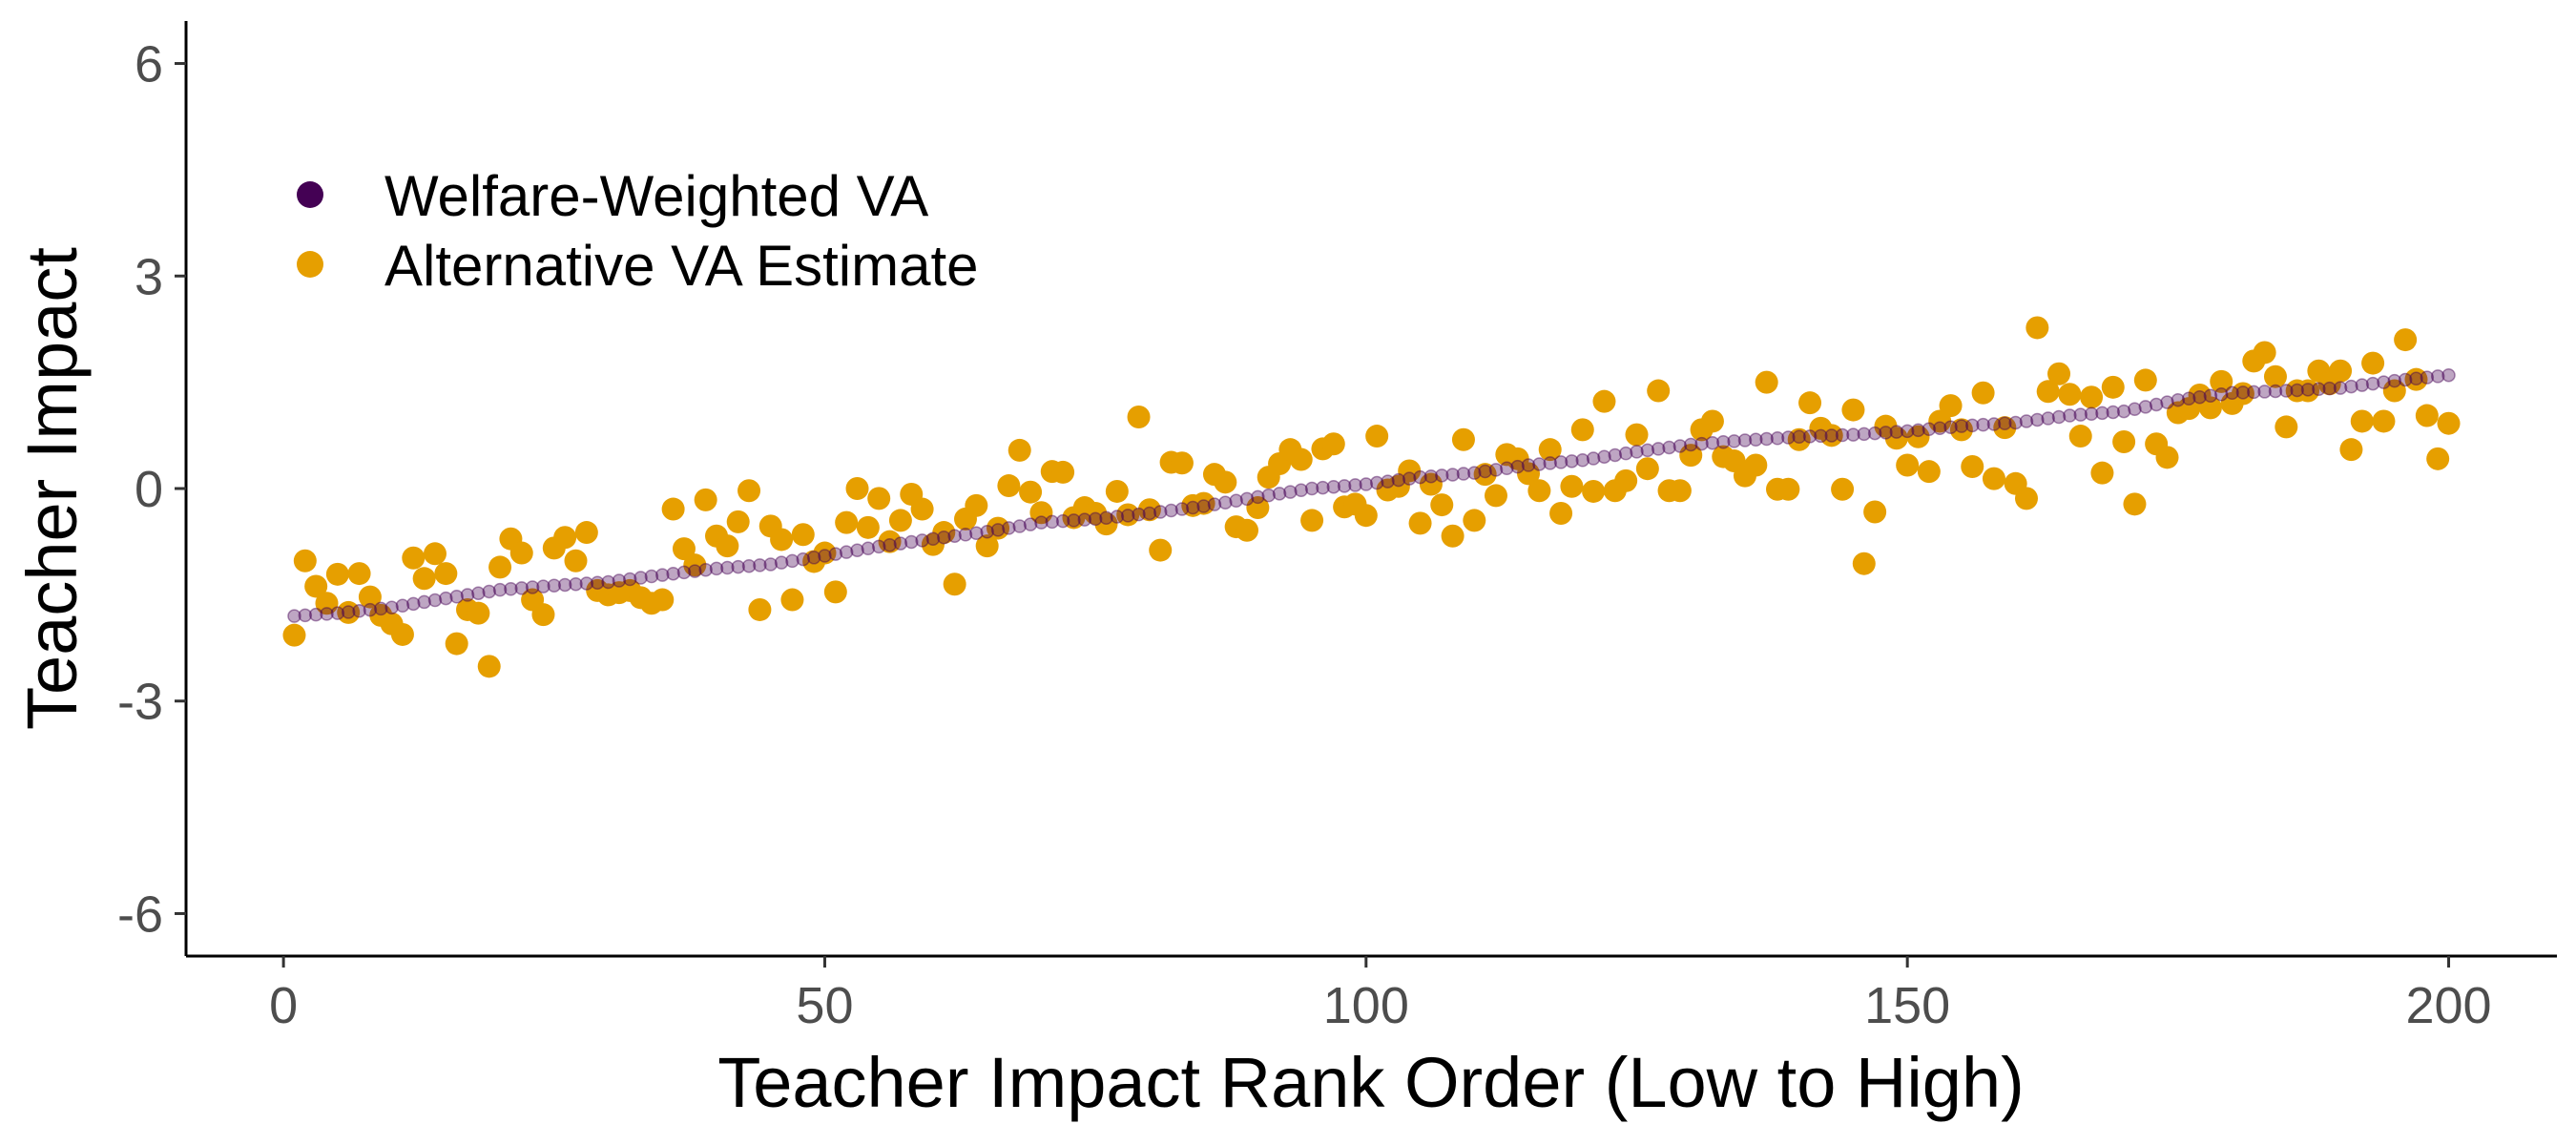  I want to click on y-tick-label: 0, so click(149, 490).